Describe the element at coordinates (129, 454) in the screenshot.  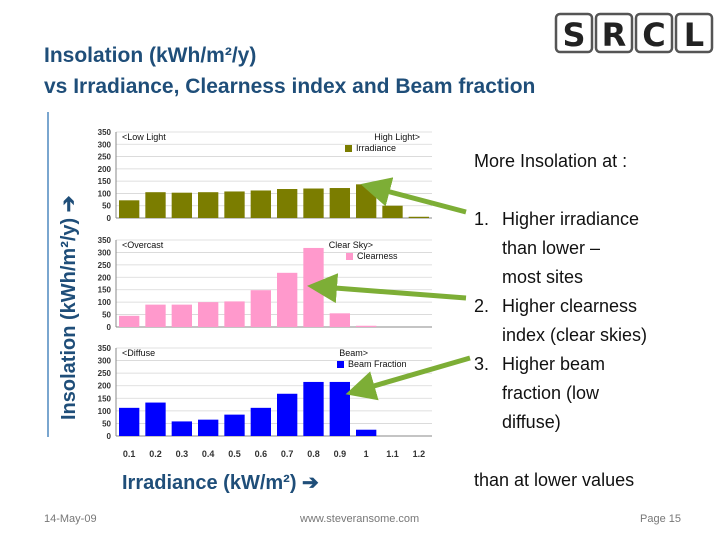
I see `x-tick-label: 0.1` at that location.